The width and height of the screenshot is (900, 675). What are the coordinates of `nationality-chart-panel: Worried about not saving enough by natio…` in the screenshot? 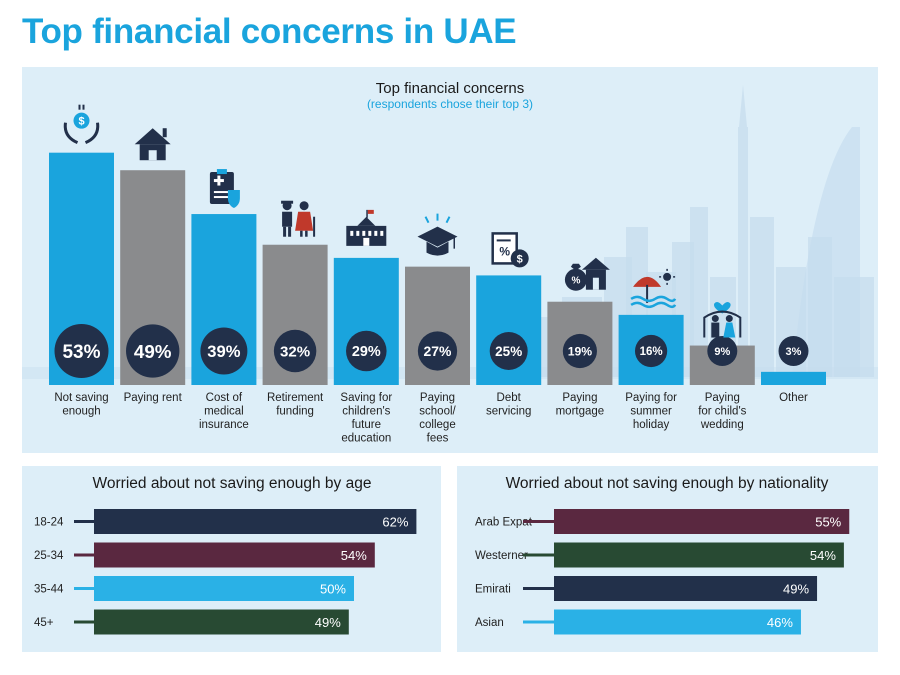 It's located at (667, 559).